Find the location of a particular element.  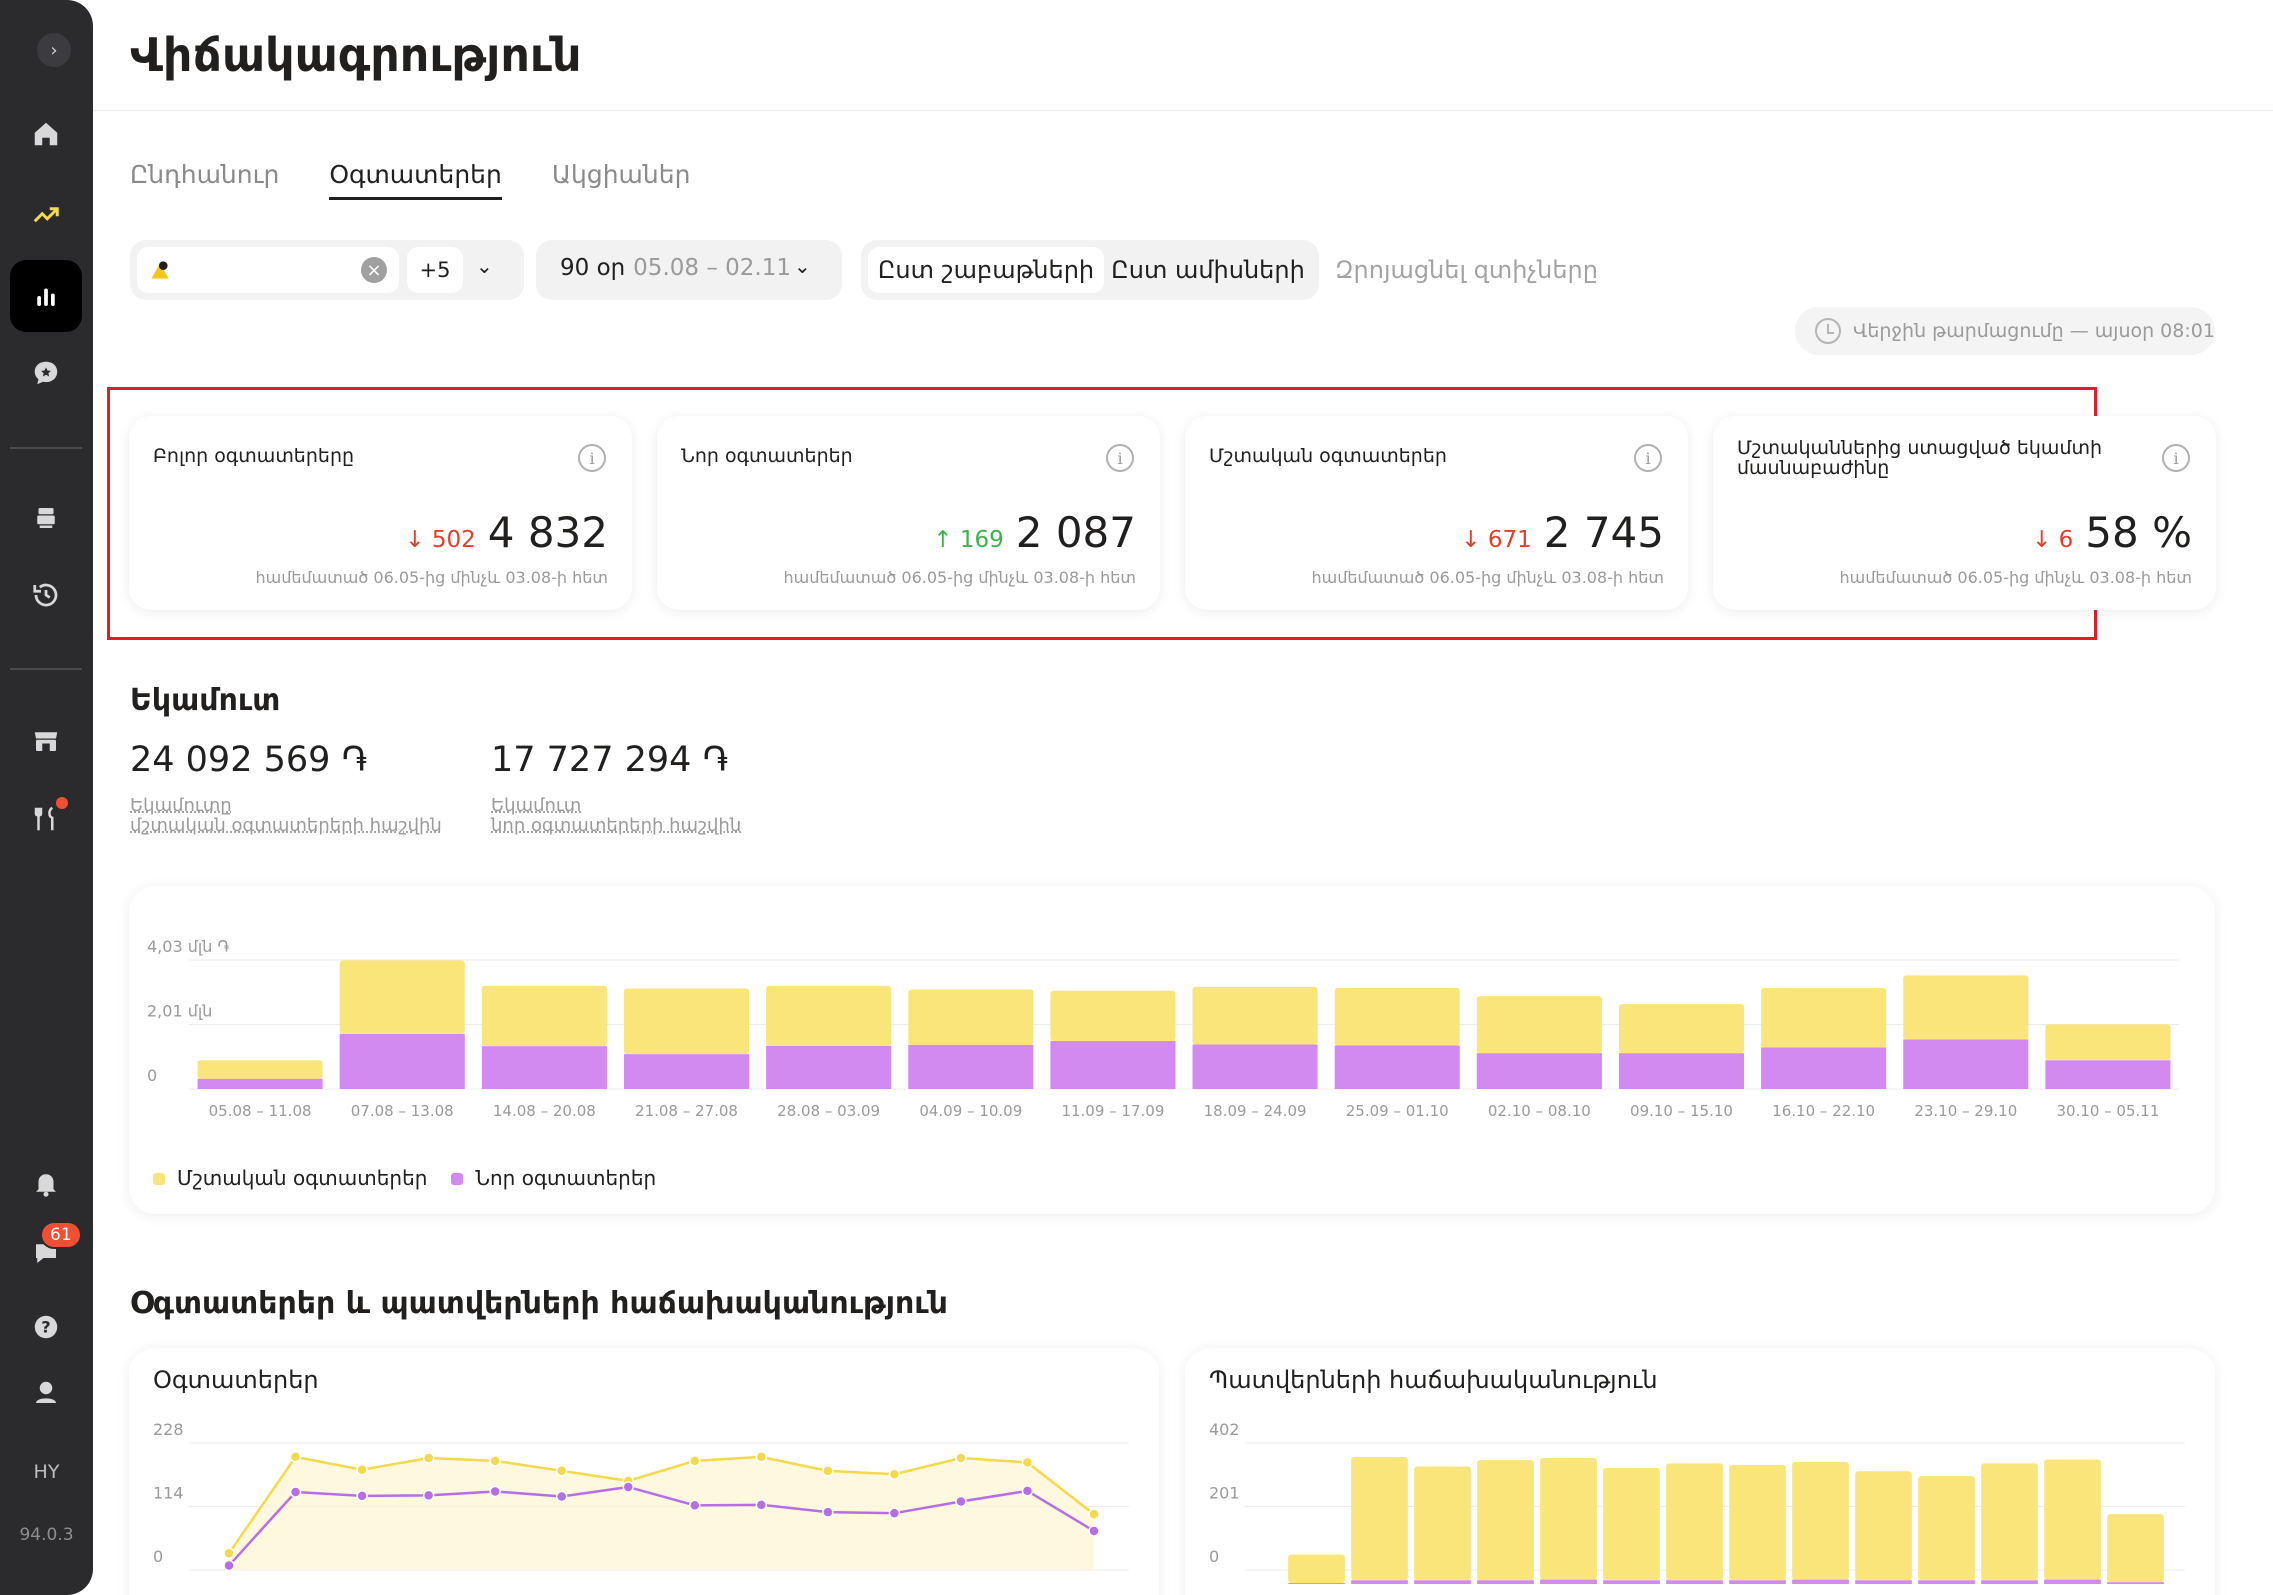

x-tick-label: 05.08 – 11.08 is located at coordinates (260, 1111).